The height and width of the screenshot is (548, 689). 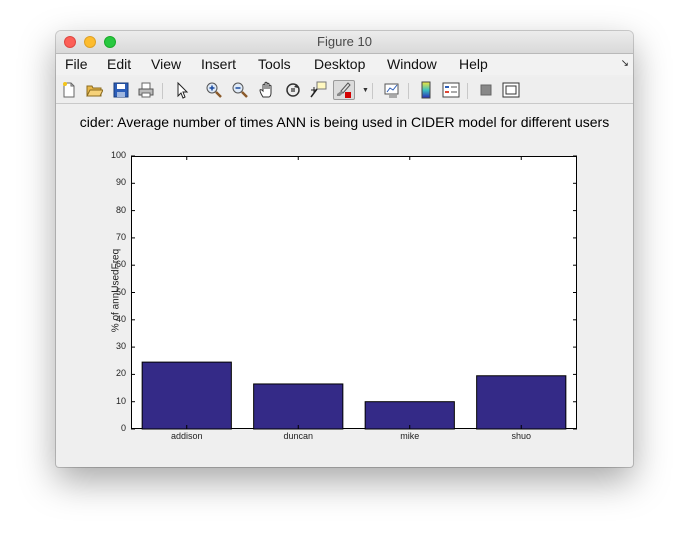 I want to click on open-file-icon, so click(x=94, y=90).